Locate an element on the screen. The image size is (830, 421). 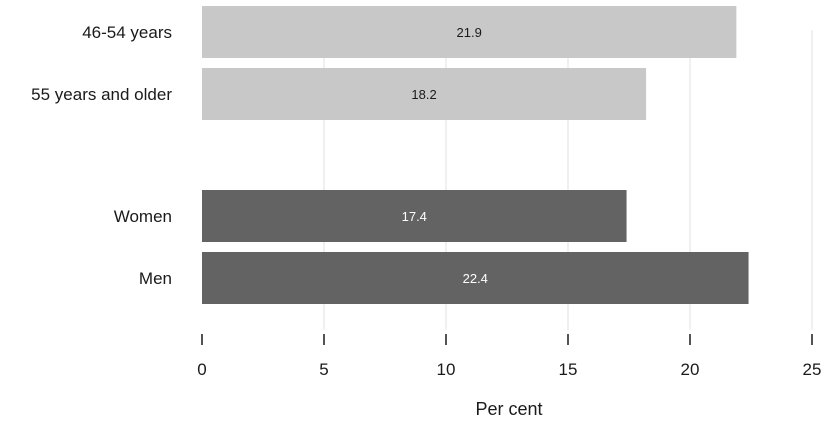
x-tick-label: 10 is located at coordinates (446, 369).